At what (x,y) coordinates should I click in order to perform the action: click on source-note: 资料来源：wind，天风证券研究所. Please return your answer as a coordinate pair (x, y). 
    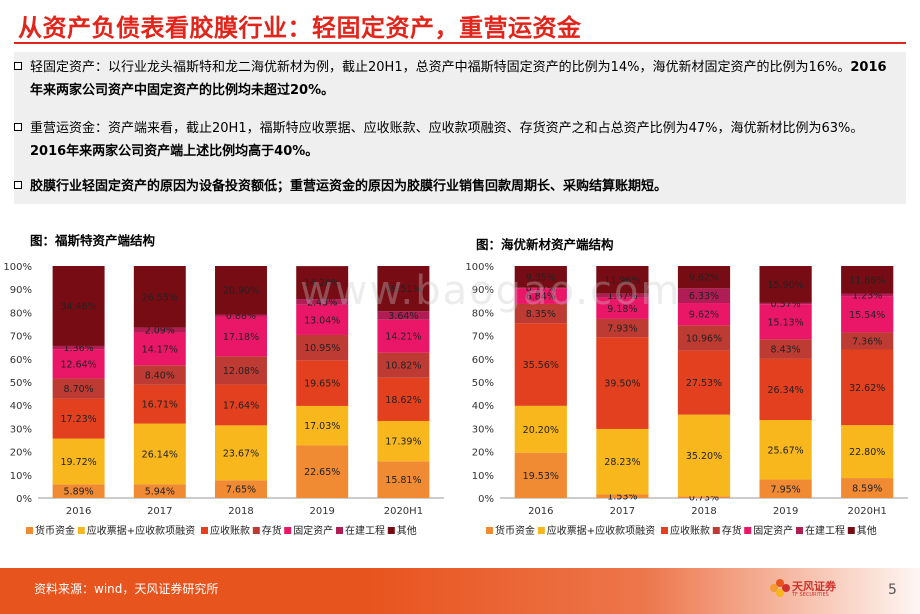
    Looking at the image, I should click on (126, 589).